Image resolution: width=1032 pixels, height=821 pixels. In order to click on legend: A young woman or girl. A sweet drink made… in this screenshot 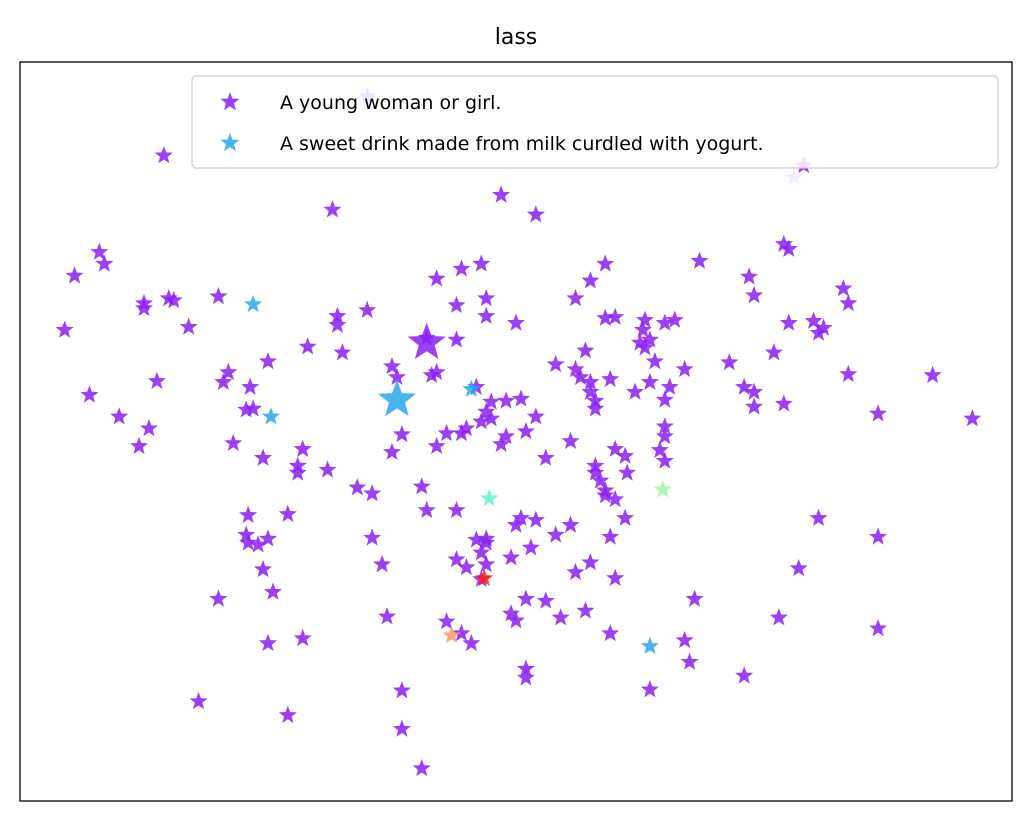, I will do `click(595, 122)`.